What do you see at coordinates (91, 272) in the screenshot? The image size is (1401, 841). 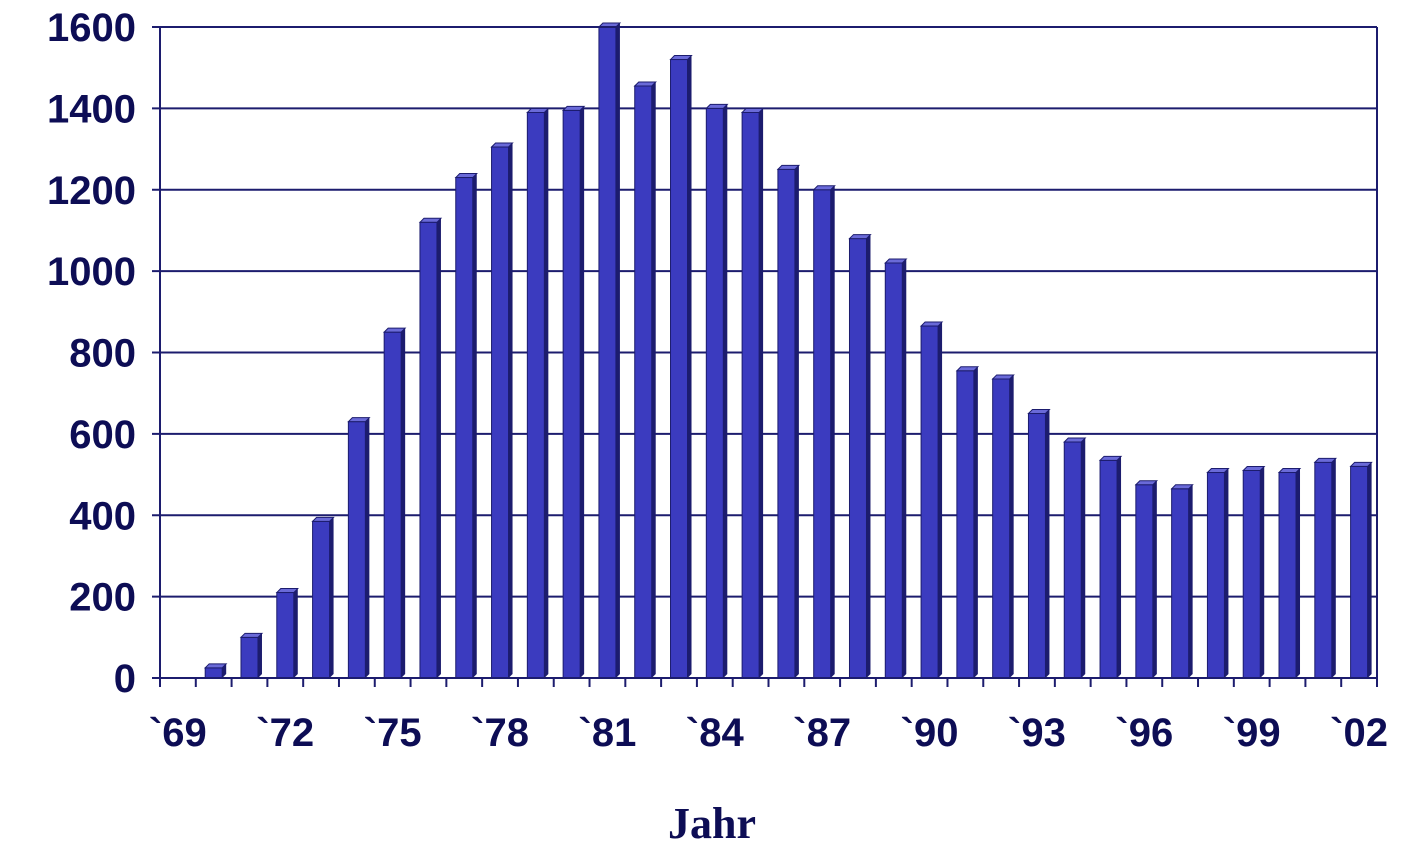 I see `y-tick-label: 1000` at bounding box center [91, 272].